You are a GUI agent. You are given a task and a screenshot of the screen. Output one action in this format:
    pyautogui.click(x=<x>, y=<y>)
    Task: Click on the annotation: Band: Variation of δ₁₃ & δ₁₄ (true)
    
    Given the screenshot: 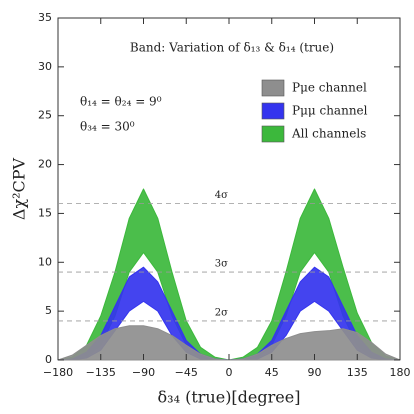 What is the action you would take?
    pyautogui.click(x=232, y=48)
    